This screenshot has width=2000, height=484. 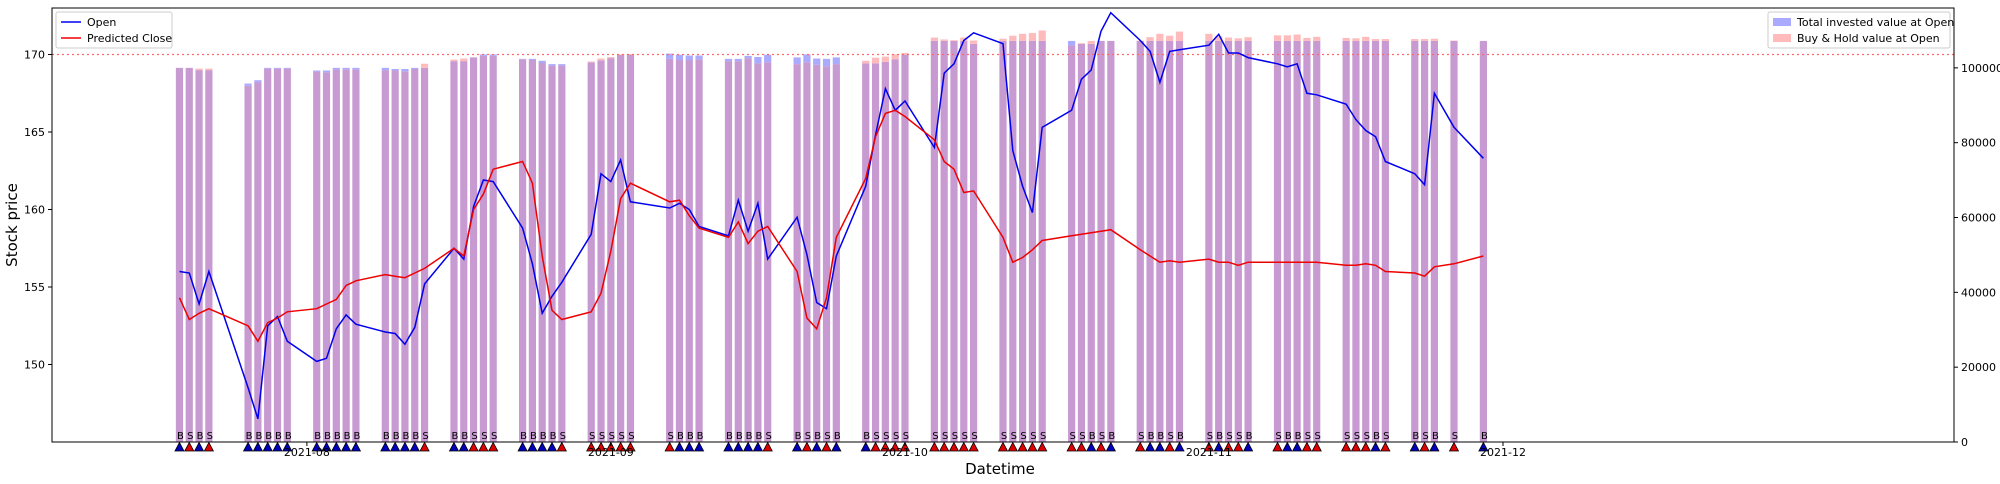 I want to click on legend-buyhold-swatch, so click(x=1782, y=38).